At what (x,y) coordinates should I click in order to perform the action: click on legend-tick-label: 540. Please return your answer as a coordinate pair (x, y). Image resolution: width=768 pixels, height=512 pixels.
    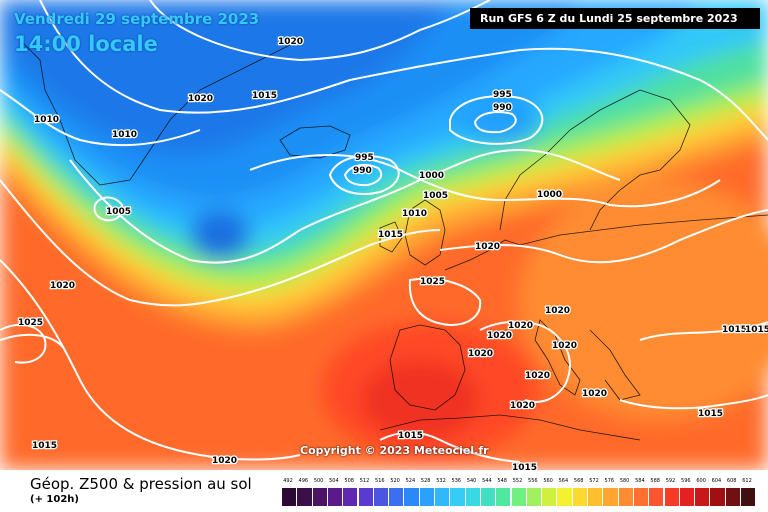
    Looking at the image, I should click on (471, 481).